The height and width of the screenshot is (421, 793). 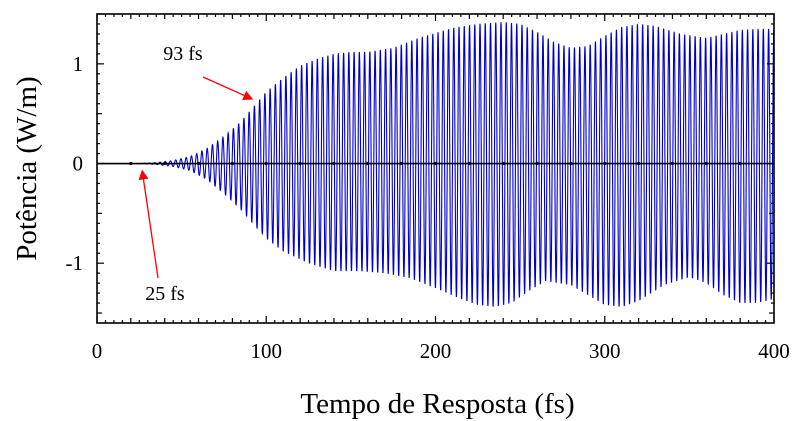 I want to click on annotation-25fs-label: 25 fs, so click(x=165, y=294).